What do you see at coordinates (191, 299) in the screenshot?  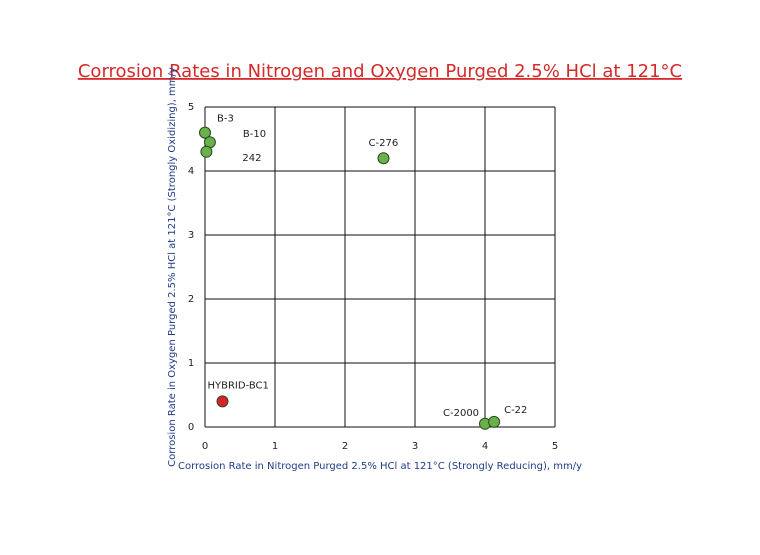 I see `y-tick-label: 2` at bounding box center [191, 299].